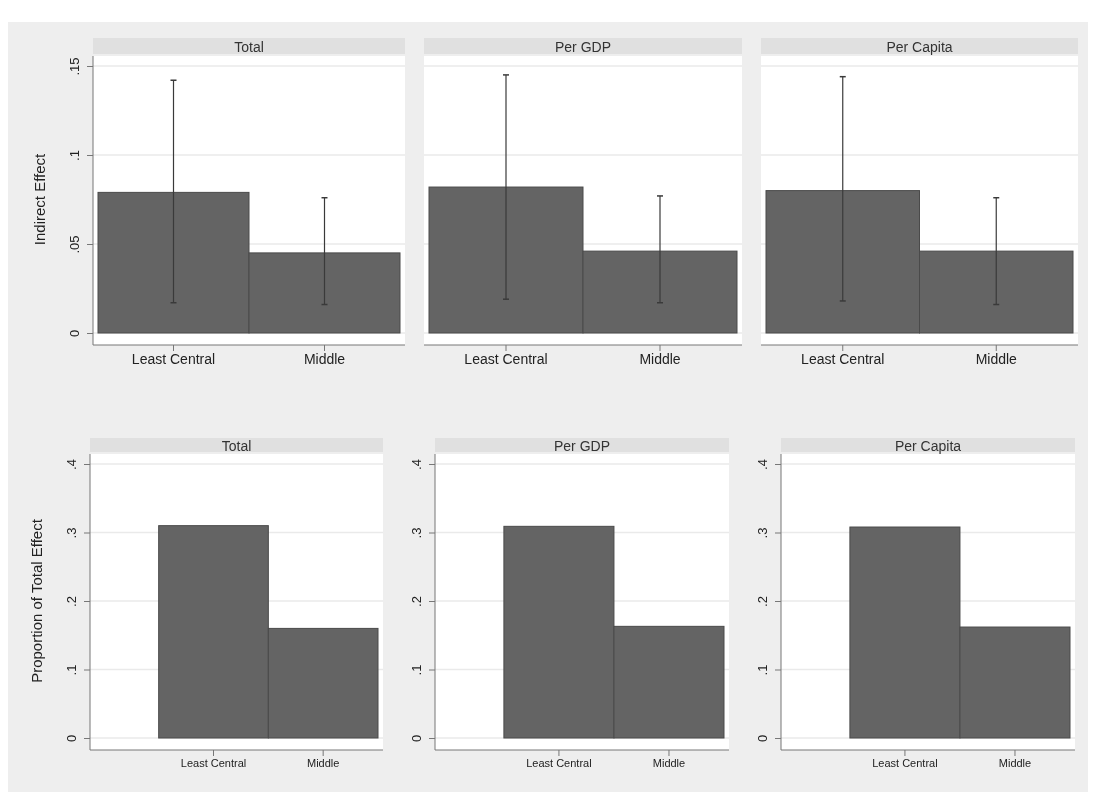 This screenshot has width=1096, height=804. Describe the element at coordinates (74, 66) in the screenshot. I see `y-tick-label: .15` at that location.